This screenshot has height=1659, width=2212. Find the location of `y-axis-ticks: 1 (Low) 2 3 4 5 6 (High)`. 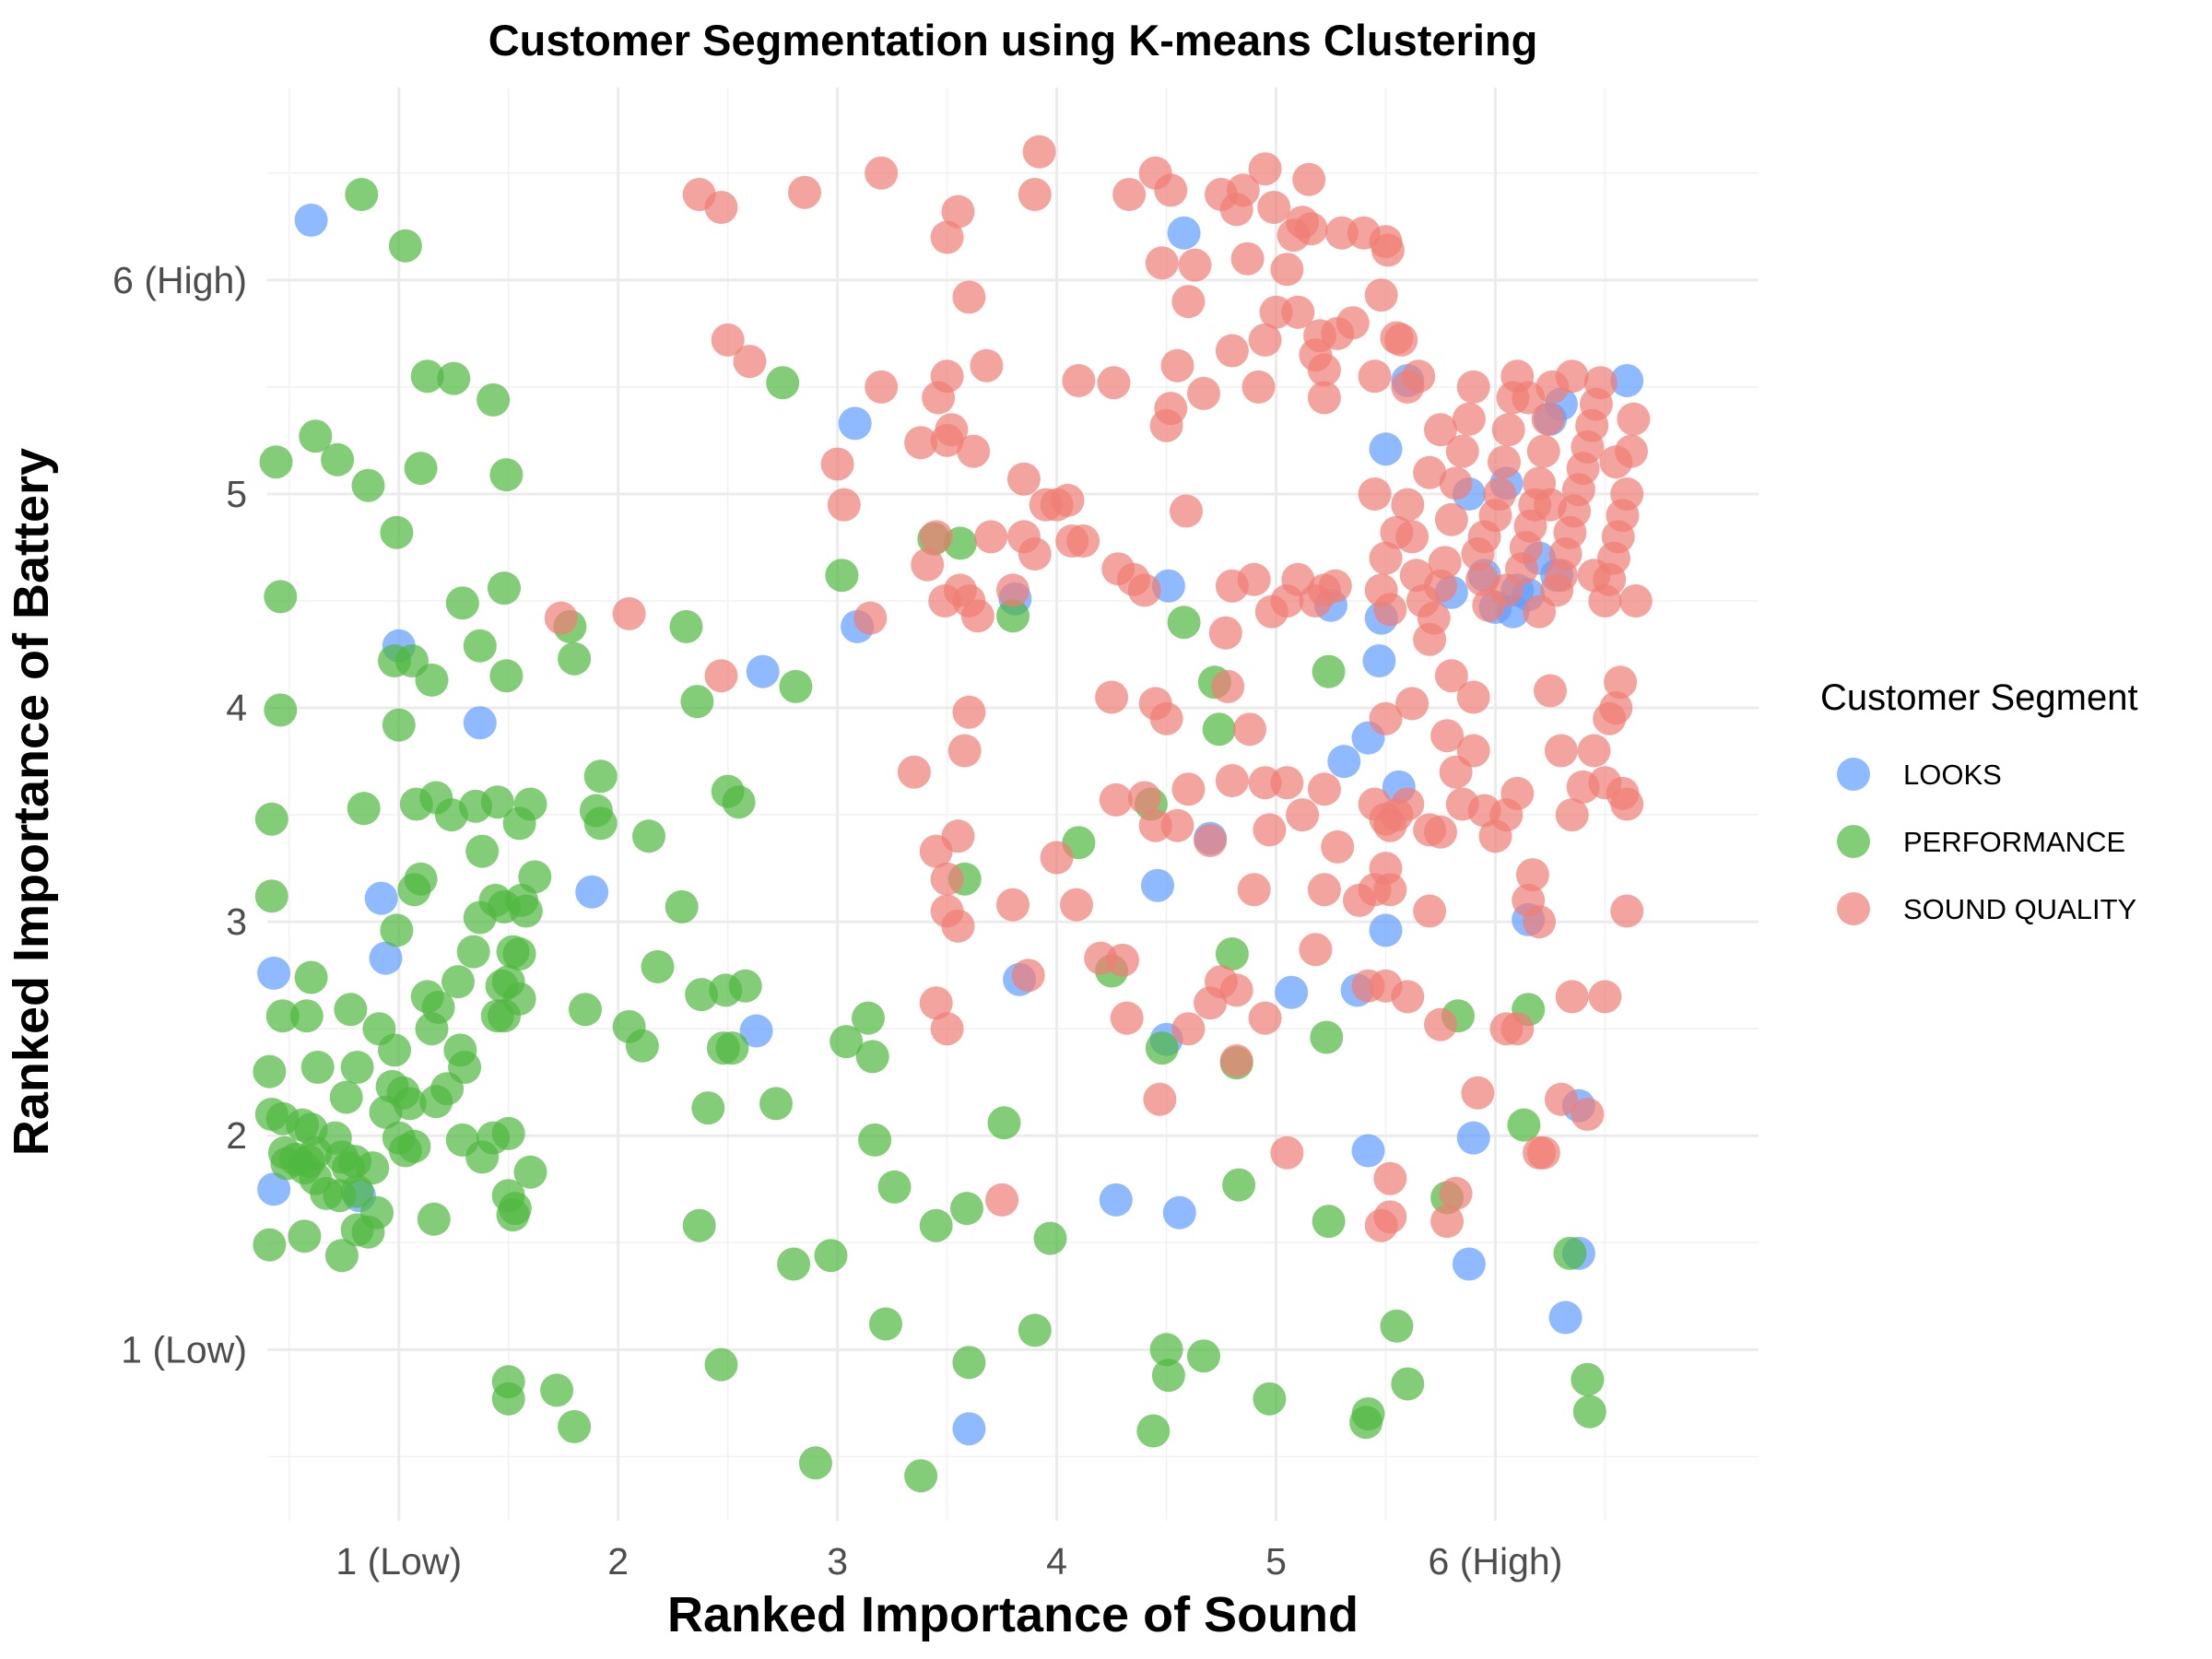

y-axis-ticks: 1 (Low) 2 3 4 5 6 (High) is located at coordinates (179, 815).